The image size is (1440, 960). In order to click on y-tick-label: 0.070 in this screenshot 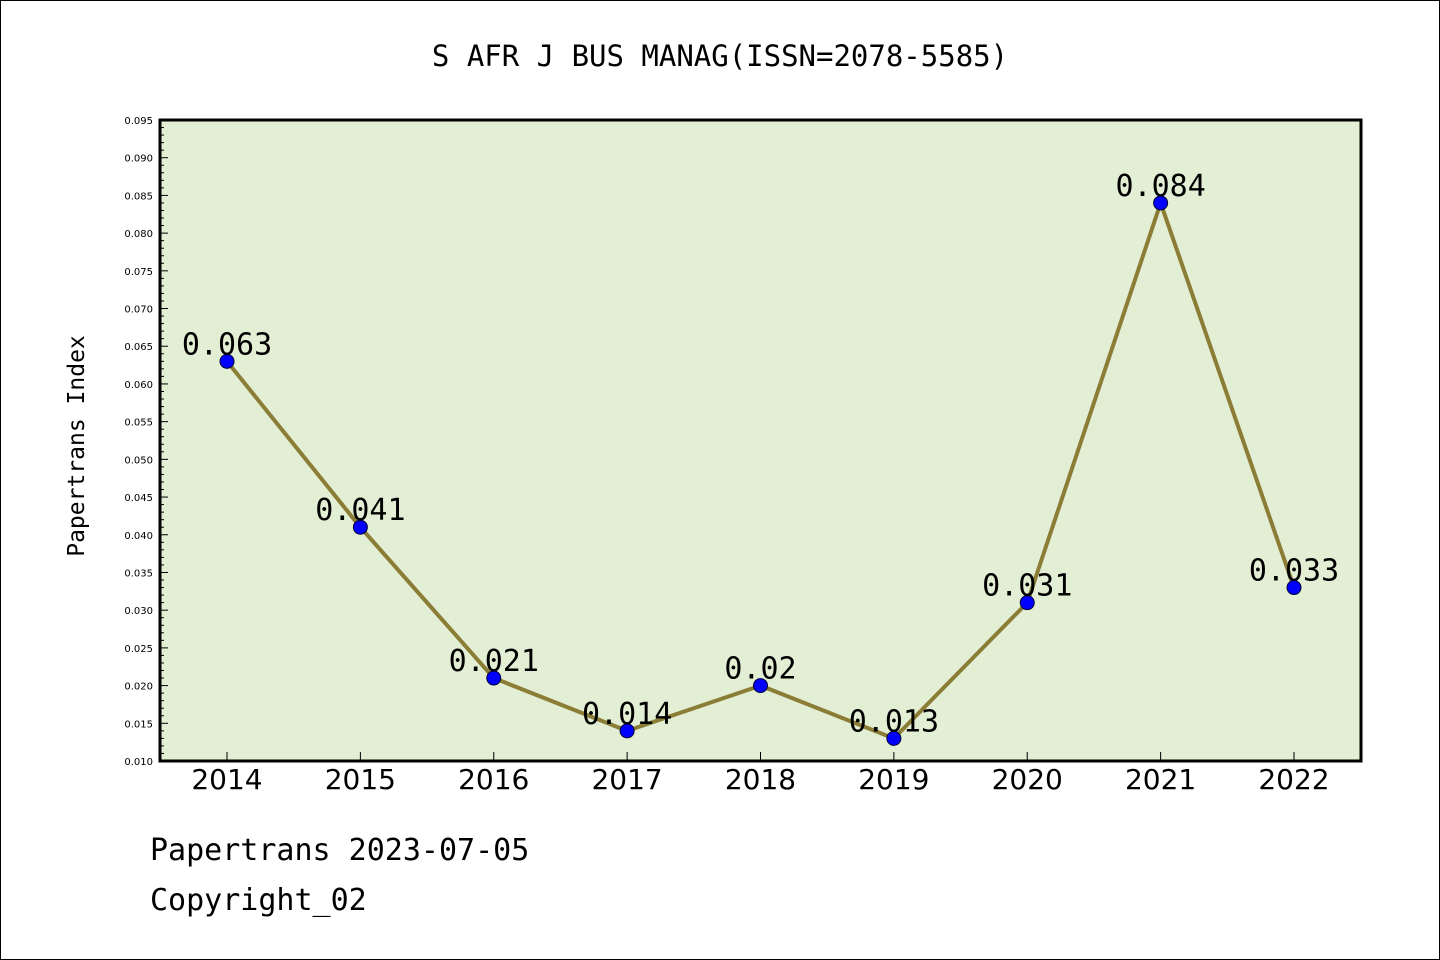, I will do `click(138, 310)`.